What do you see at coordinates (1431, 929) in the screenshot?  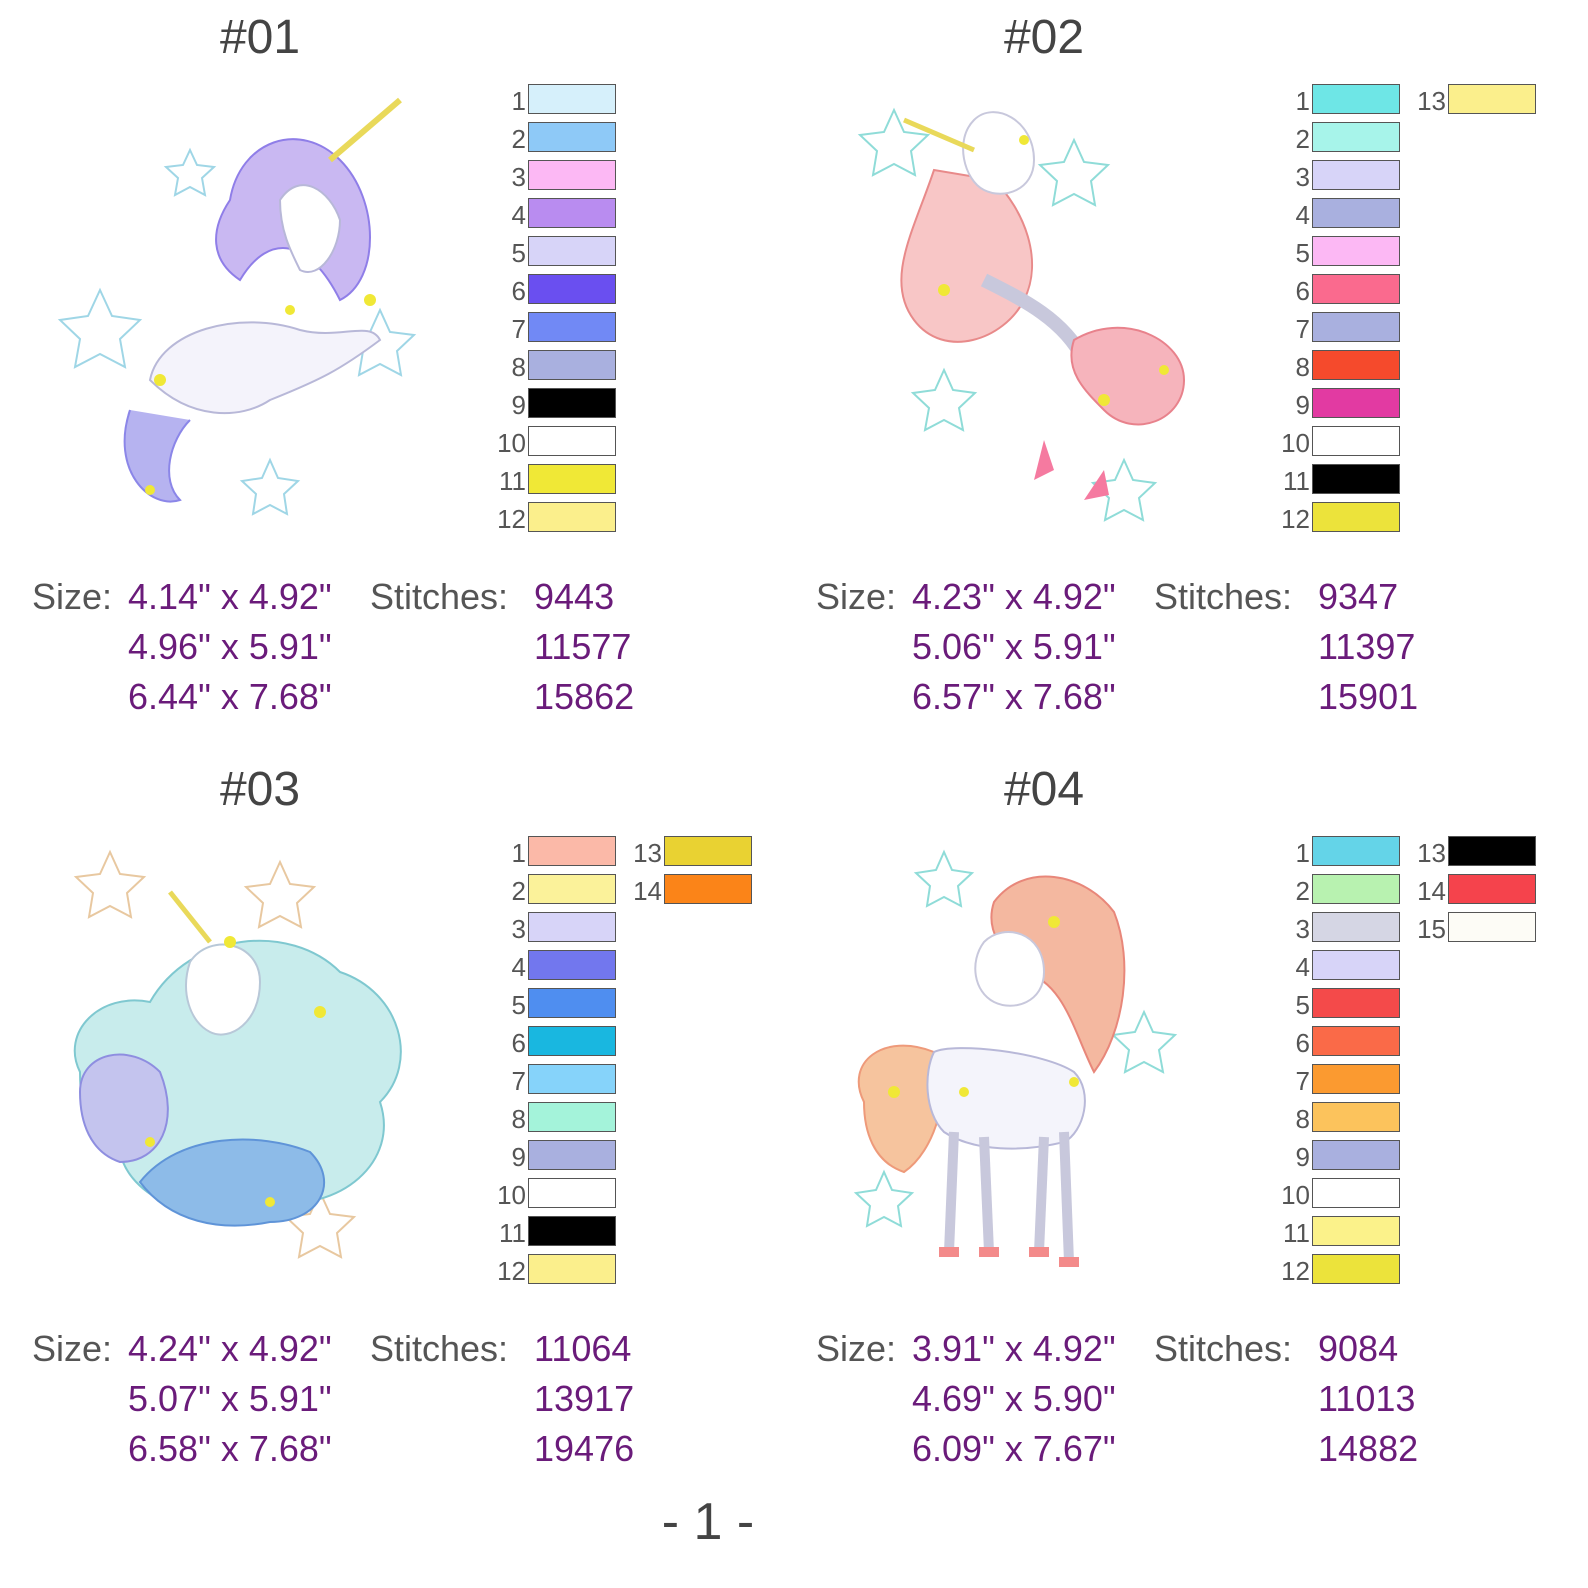 I see `thread-color-number: 15` at bounding box center [1431, 929].